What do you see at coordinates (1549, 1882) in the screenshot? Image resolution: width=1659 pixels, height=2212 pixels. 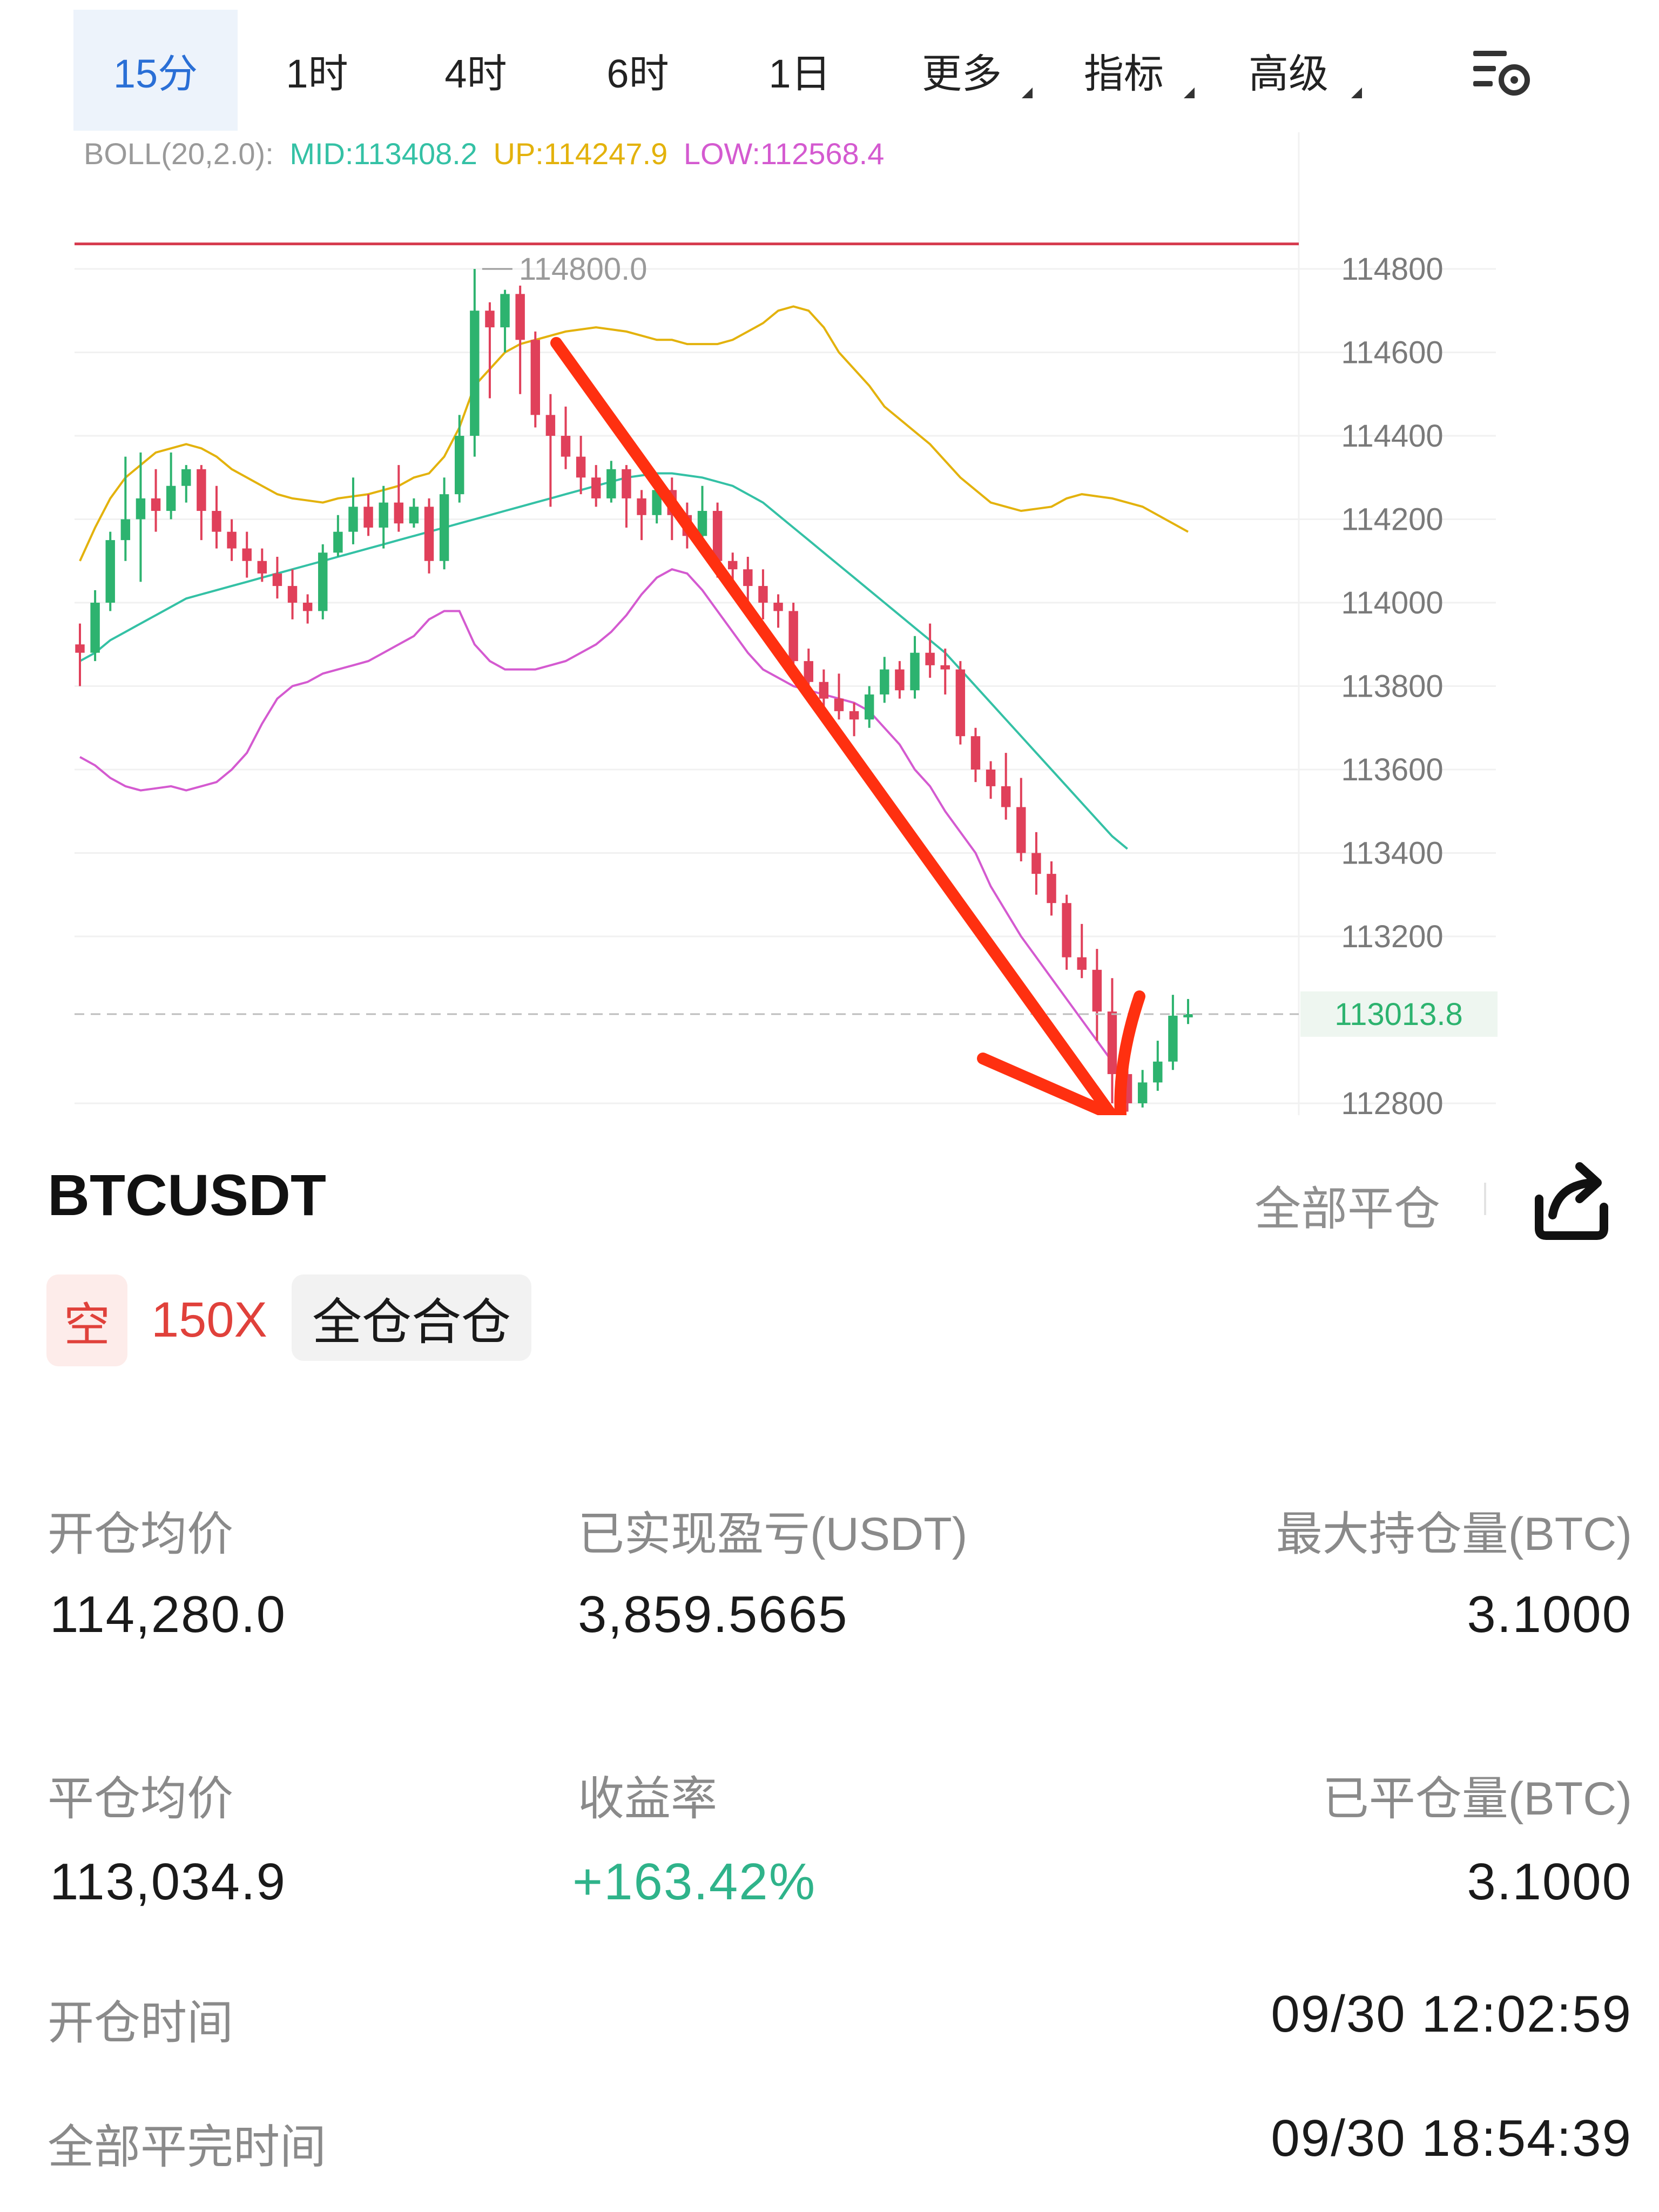 I see `closed-qty-value: 3.1000` at bounding box center [1549, 1882].